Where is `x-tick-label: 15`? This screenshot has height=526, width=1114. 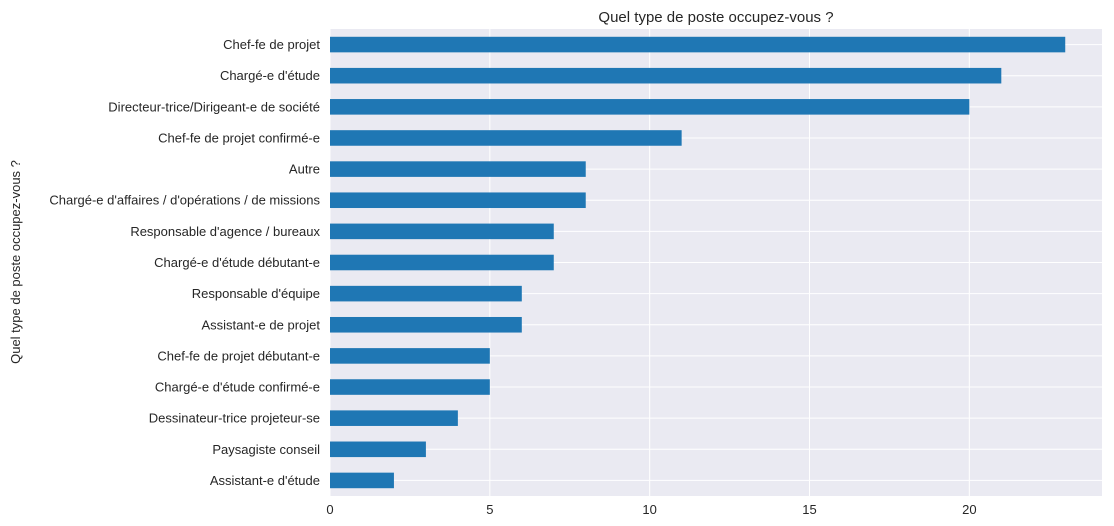 x-tick-label: 15 is located at coordinates (809, 509).